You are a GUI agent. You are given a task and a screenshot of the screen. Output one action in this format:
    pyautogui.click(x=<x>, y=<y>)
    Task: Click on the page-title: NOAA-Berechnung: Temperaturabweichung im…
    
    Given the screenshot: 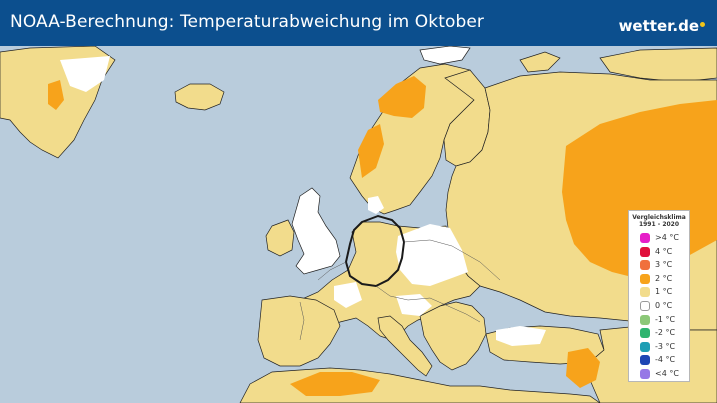 What is the action you would take?
    pyautogui.click(x=247, y=22)
    